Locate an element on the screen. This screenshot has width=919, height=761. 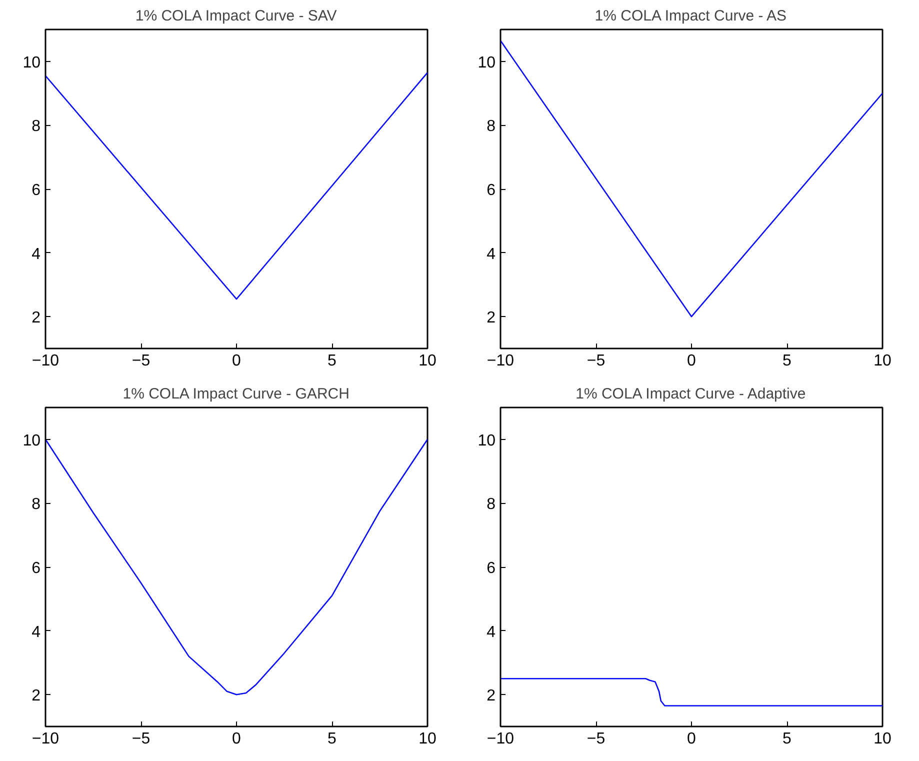
chart-title: 1% COLA Impact Curve - AS is located at coordinates (690, 16).